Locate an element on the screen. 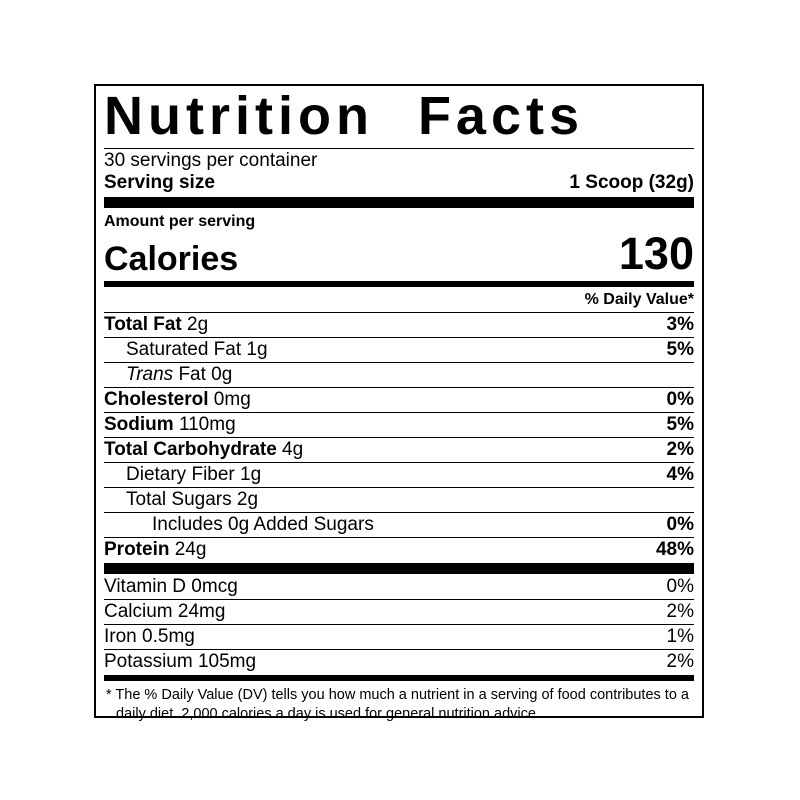 This screenshot has width=800, height=800. nutrient-name-and-amount: Protein 24g is located at coordinates (155, 550).